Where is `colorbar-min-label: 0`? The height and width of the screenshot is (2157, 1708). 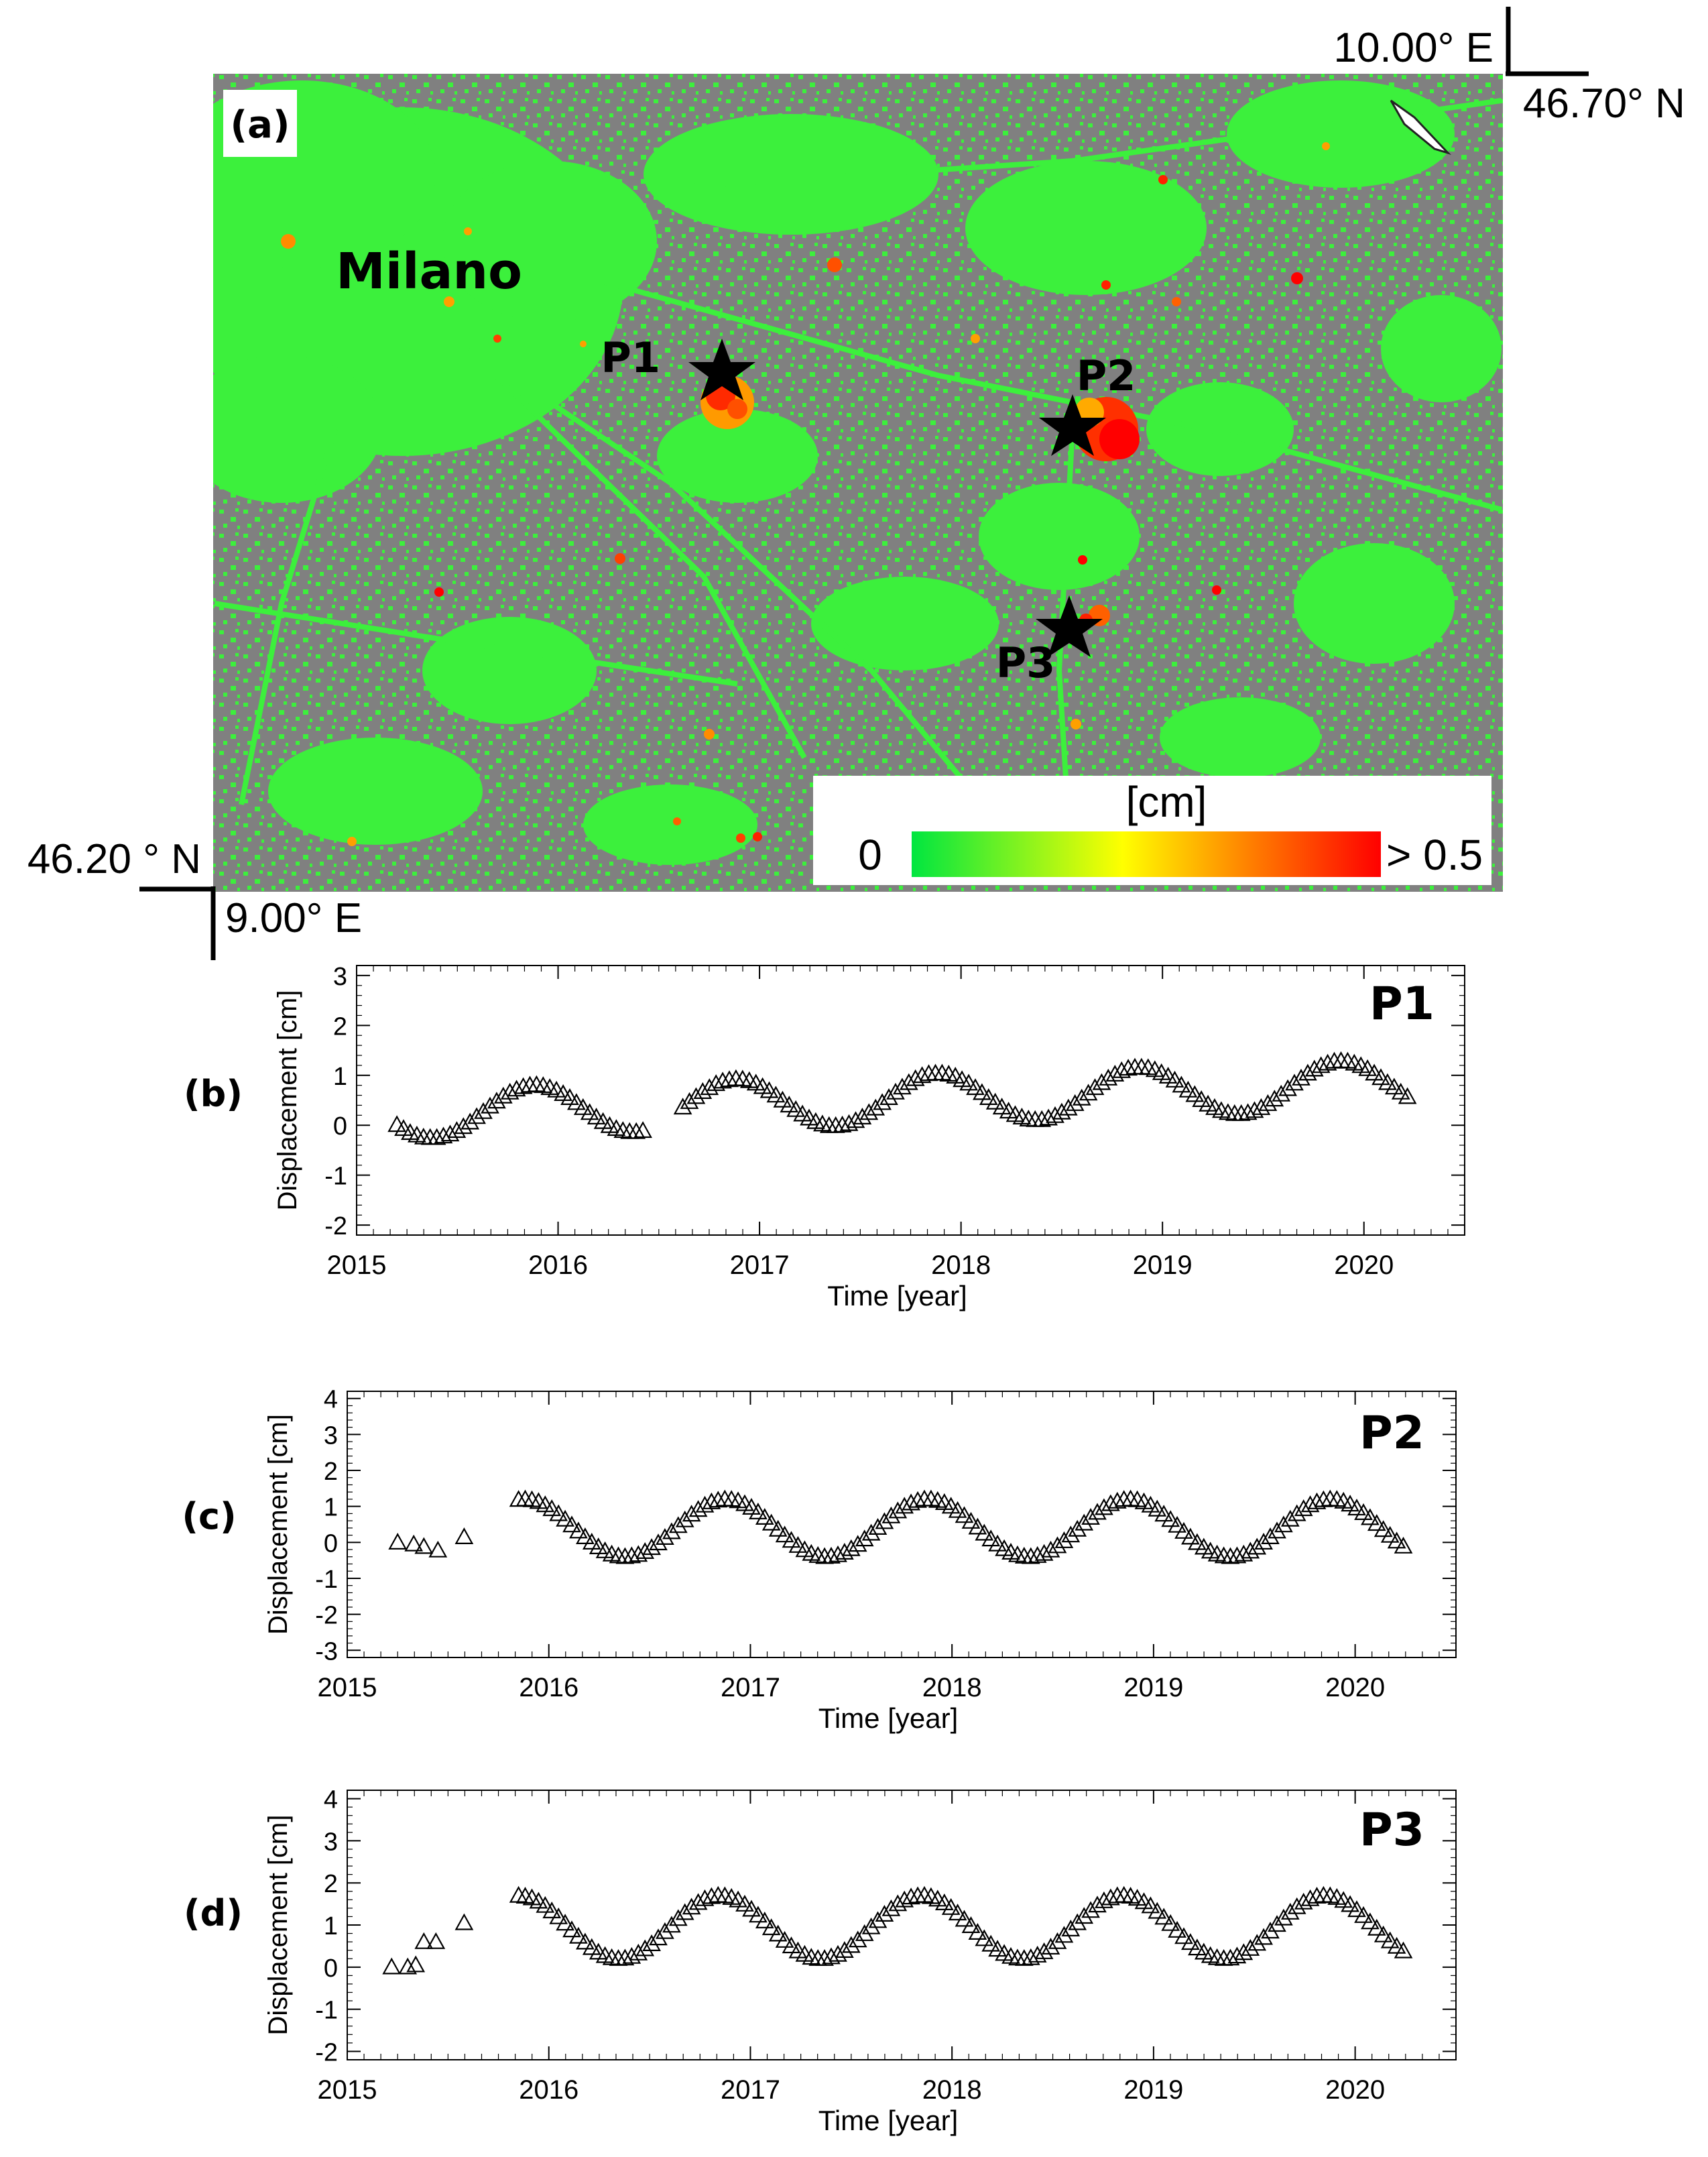
colorbar-min-label: 0 is located at coordinates (870, 855).